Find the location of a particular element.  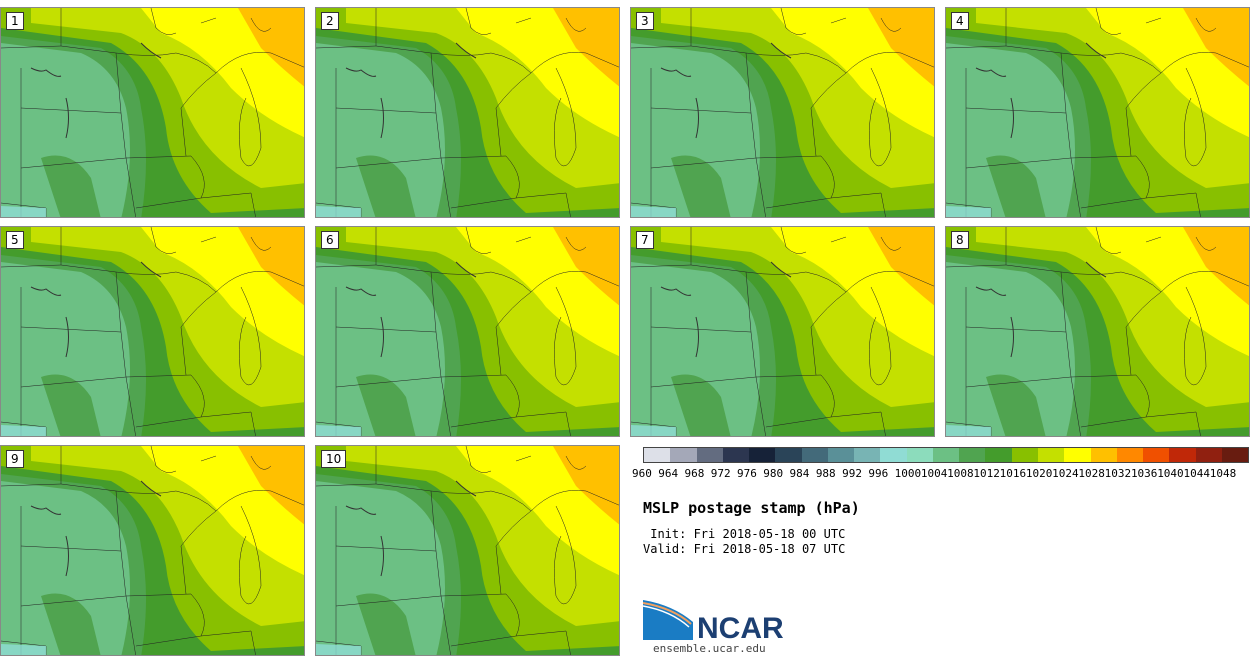

logo-text: NCAR is located at coordinates (740, 628).